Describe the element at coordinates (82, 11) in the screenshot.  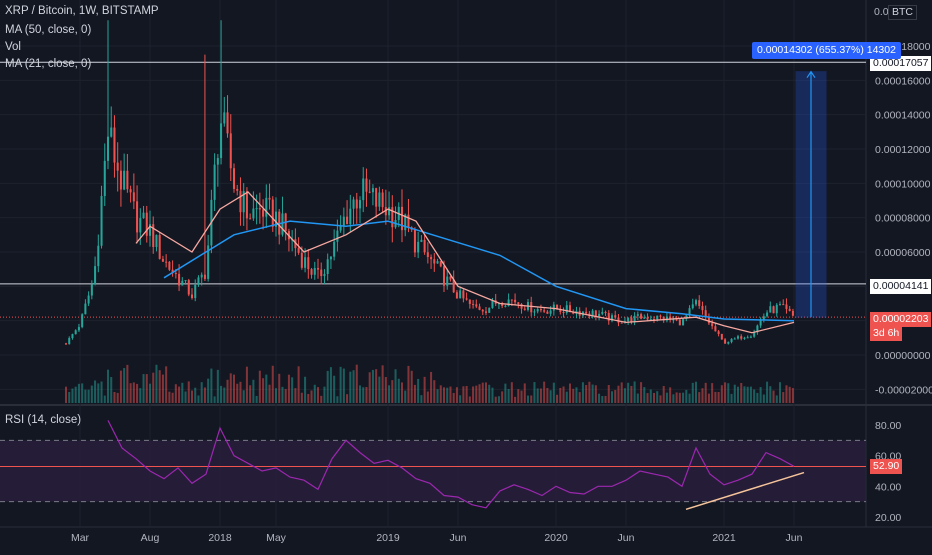
I see `symbol-legend: XRP / Bitcoin, 1W, BITSTAMP` at that location.